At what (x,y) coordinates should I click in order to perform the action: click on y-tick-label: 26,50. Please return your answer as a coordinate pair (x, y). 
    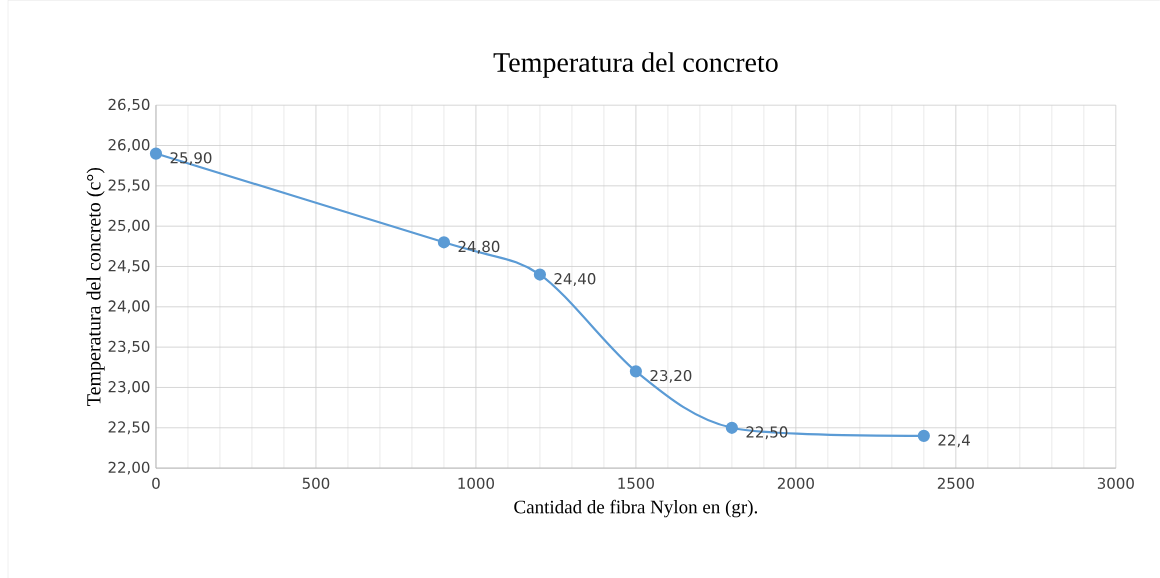
    Looking at the image, I should click on (129, 105).